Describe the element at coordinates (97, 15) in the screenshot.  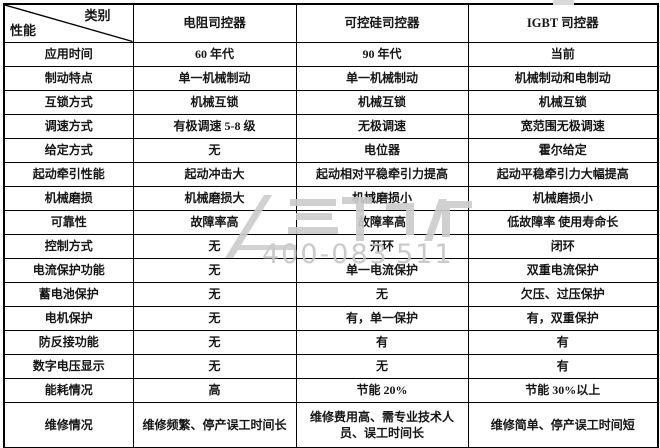
I see `corner-category-label: 类别` at that location.